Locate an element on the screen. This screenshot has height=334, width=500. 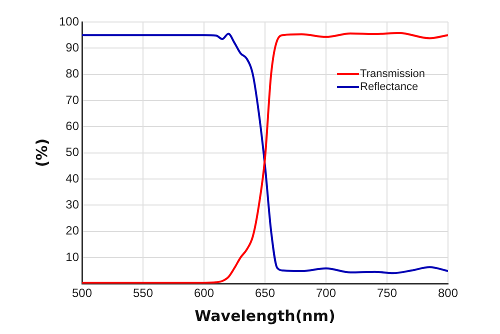
x-axis-title: Wavelength(nm) is located at coordinates (265, 315).